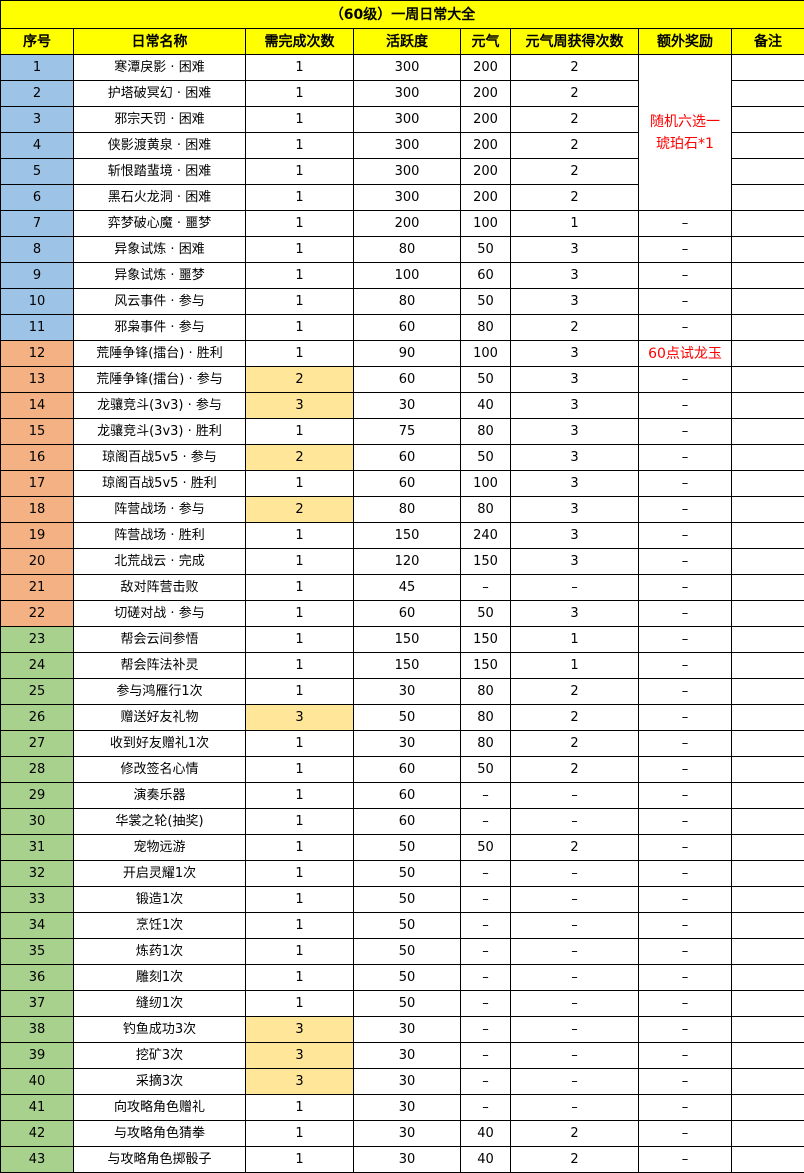  I want to click on task-name-cell: 挖矿3次, so click(160, 1056).